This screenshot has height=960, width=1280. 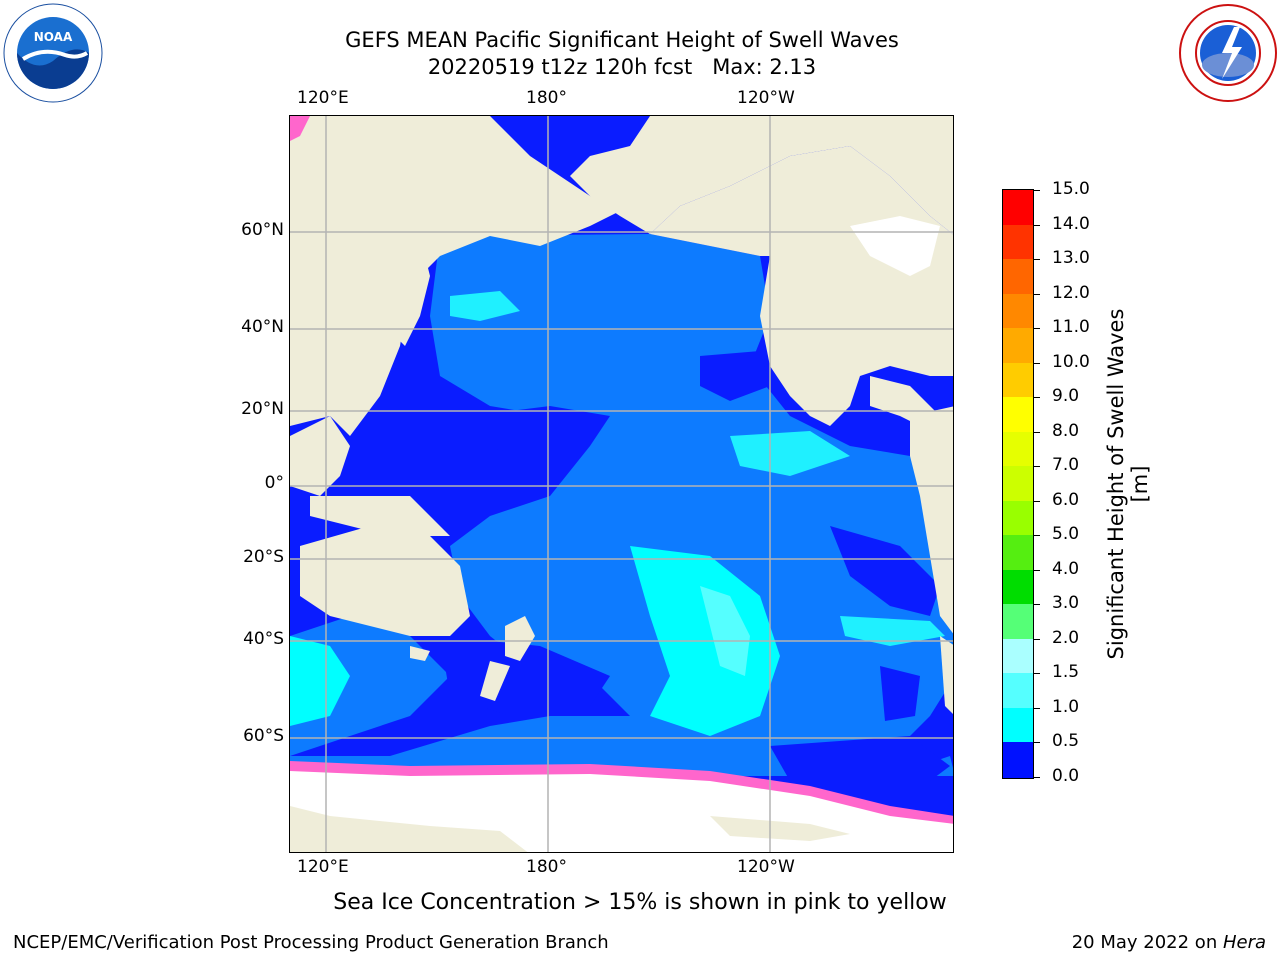 What do you see at coordinates (53, 37) in the screenshot?
I see `svg-text: NOAA` at bounding box center [53, 37].